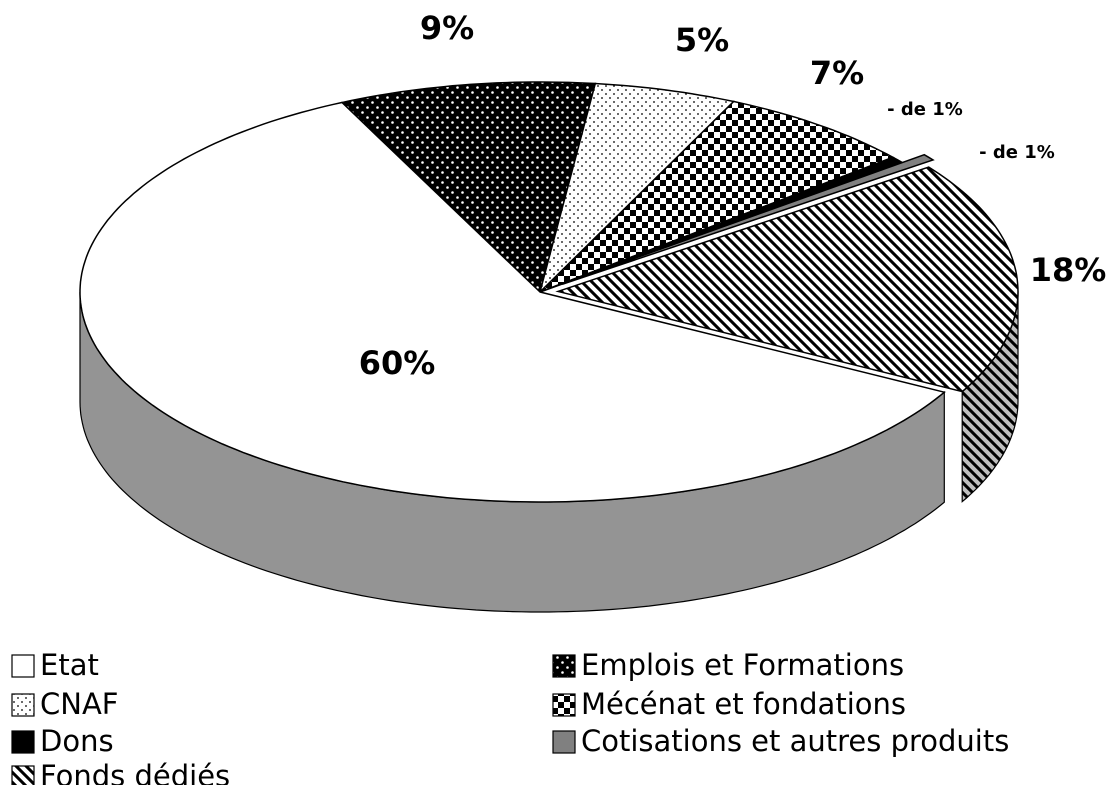 The image size is (1114, 785). I want to click on legend-label: Dons, so click(77, 741).